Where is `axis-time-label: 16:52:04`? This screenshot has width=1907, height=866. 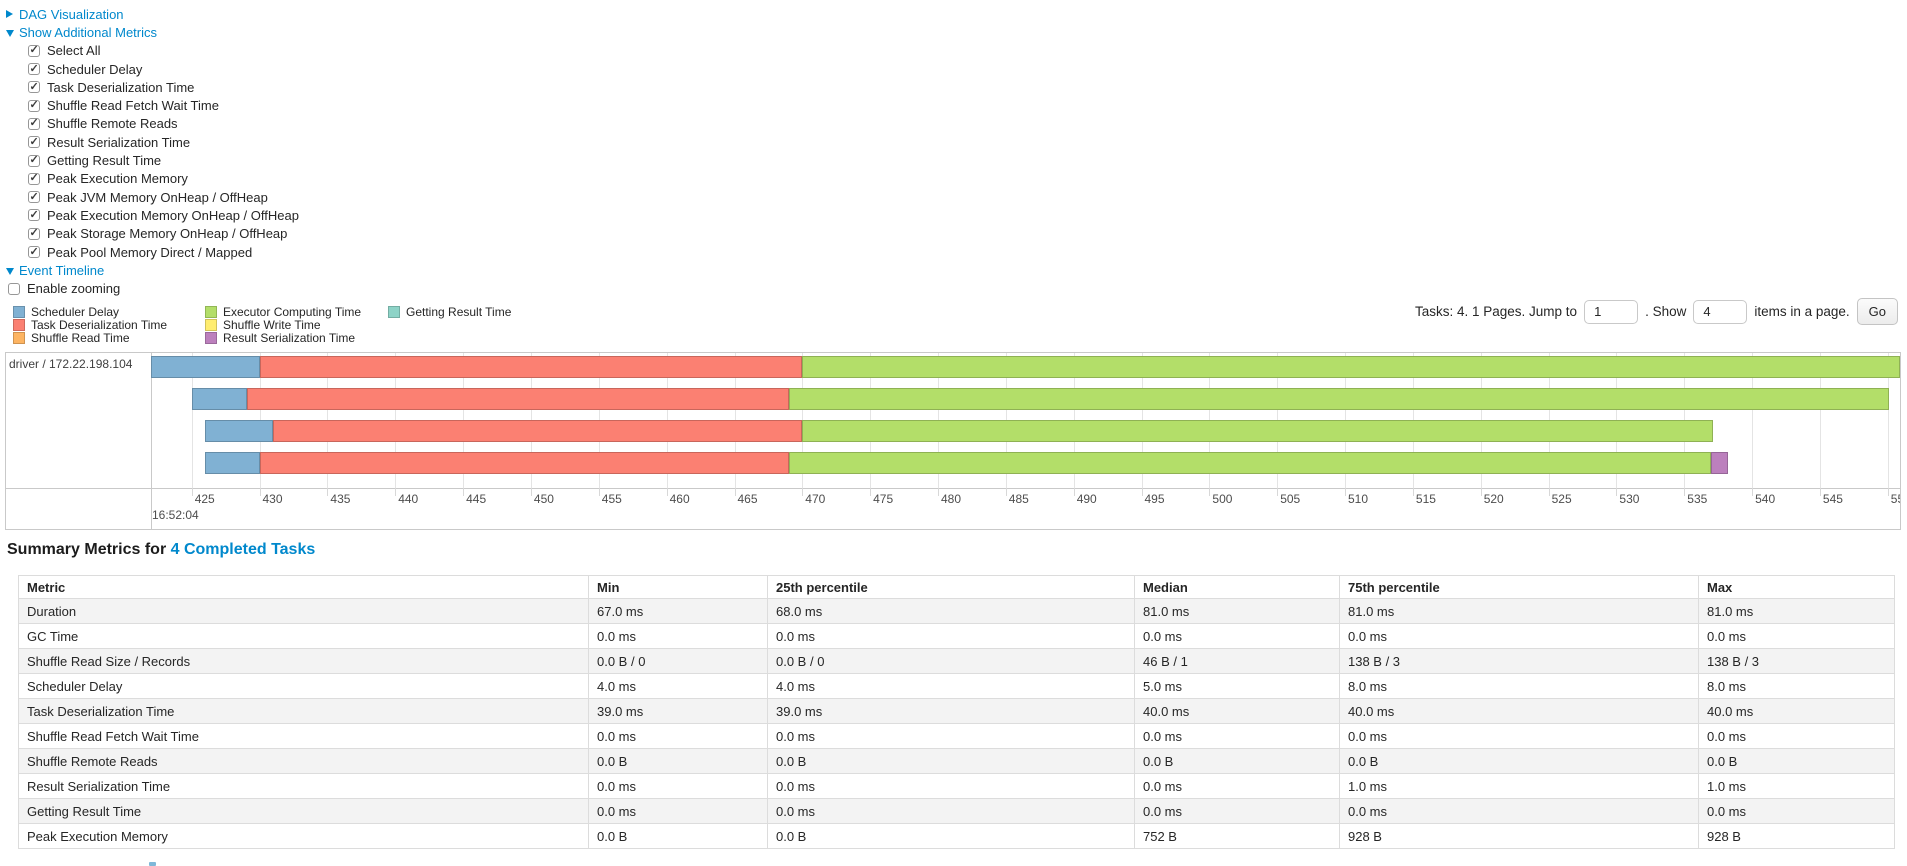
axis-time-label: 16:52:04 is located at coordinates (175, 515).